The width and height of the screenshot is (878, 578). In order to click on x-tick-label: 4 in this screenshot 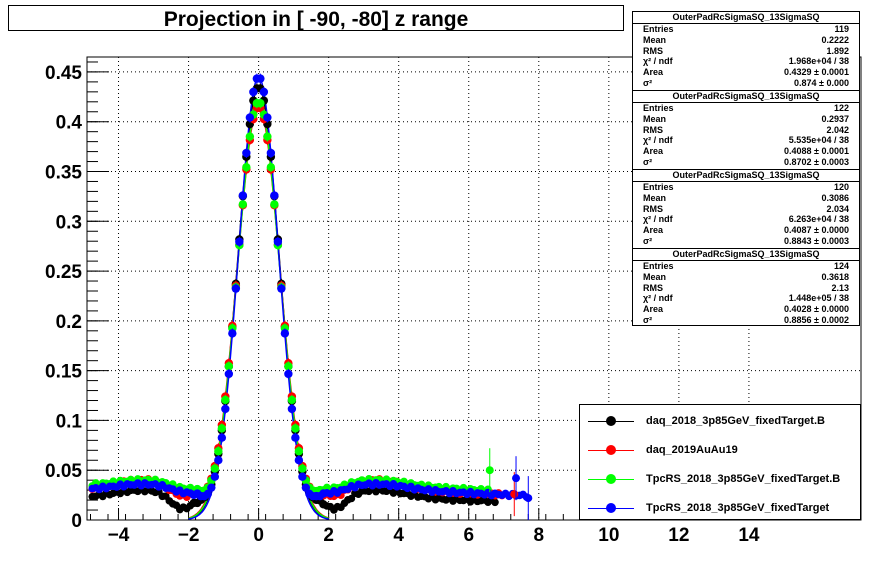, I will do `click(398, 535)`.